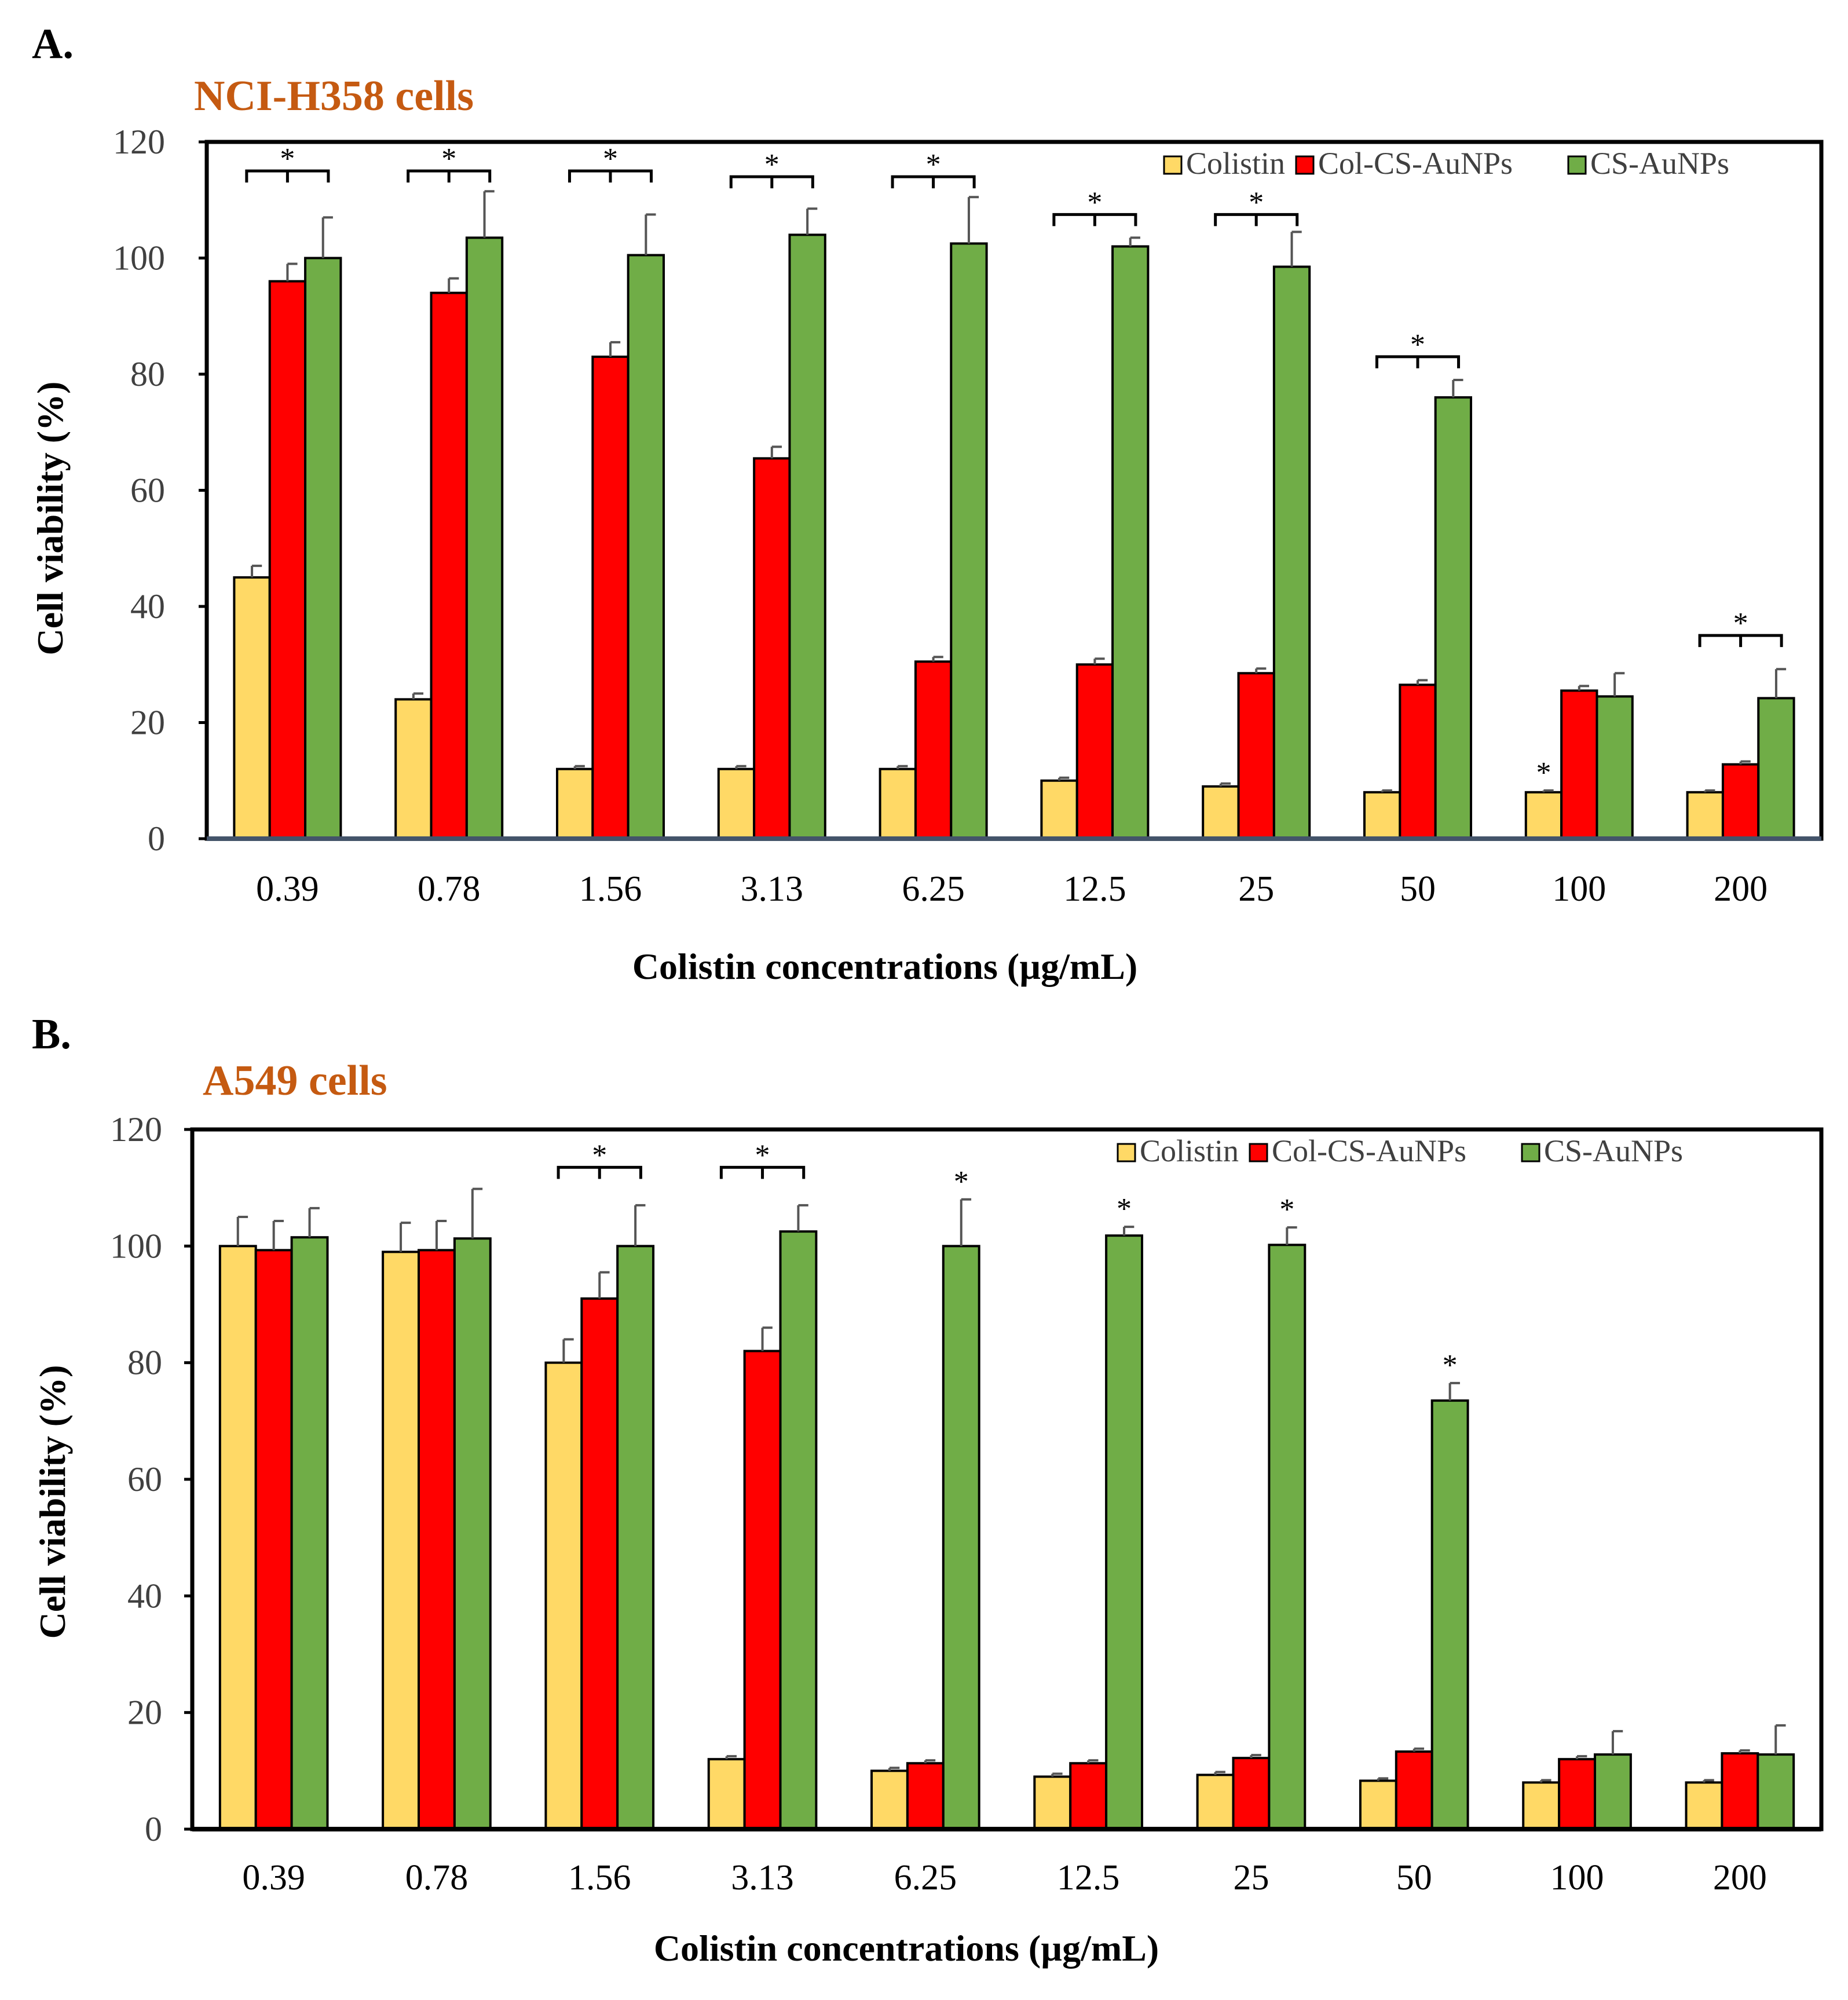 The image size is (1848, 2000). What do you see at coordinates (1235, 163) in the screenshot?
I see `panel-a-legend-label: Colistin` at bounding box center [1235, 163].